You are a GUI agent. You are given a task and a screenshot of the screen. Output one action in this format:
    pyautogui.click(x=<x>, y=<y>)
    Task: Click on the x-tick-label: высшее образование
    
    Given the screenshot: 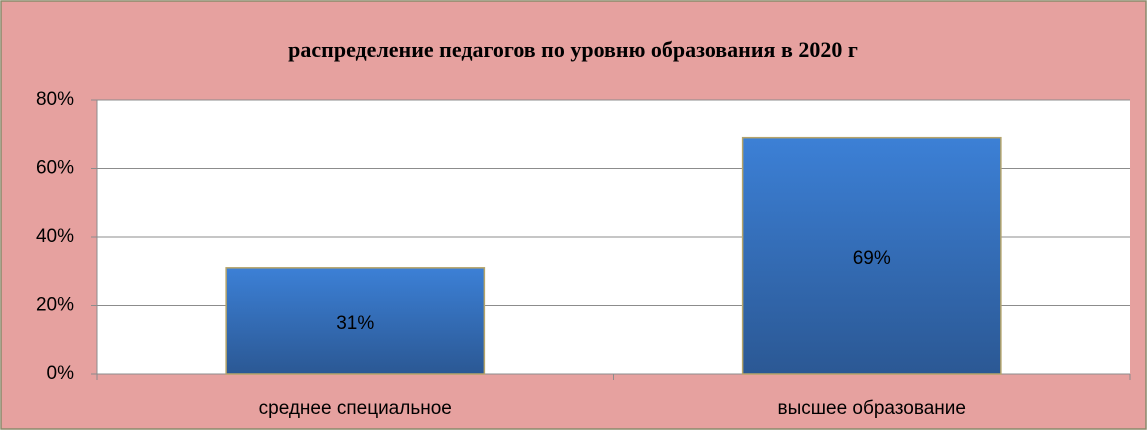 What is the action you would take?
    pyautogui.click(x=872, y=408)
    